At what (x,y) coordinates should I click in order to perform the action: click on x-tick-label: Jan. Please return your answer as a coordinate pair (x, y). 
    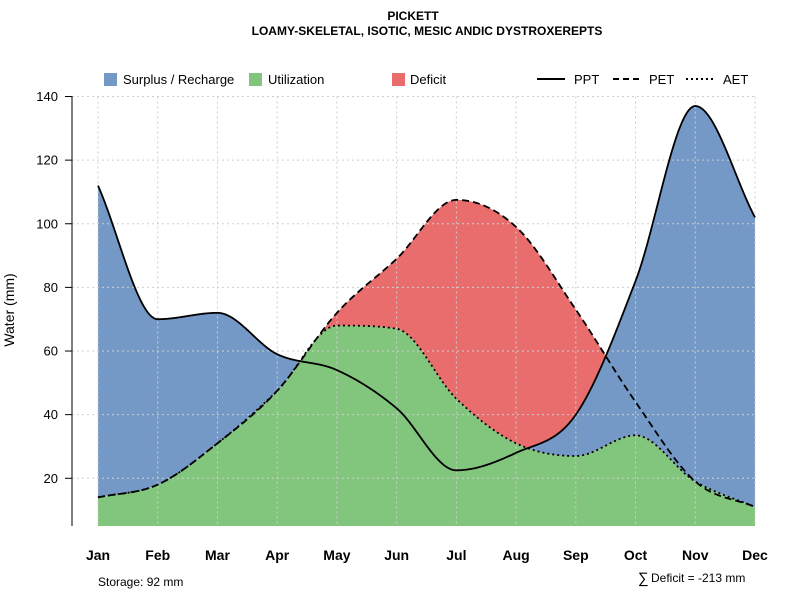
    Looking at the image, I should click on (98, 555).